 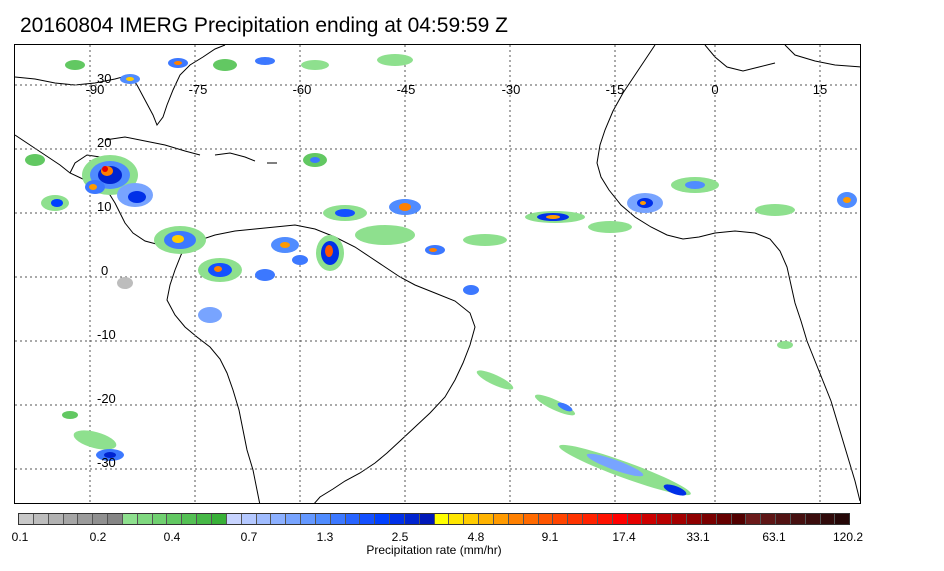 What do you see at coordinates (106, 334) in the screenshot?
I see `lat-label-minus-10: -10` at bounding box center [106, 334].